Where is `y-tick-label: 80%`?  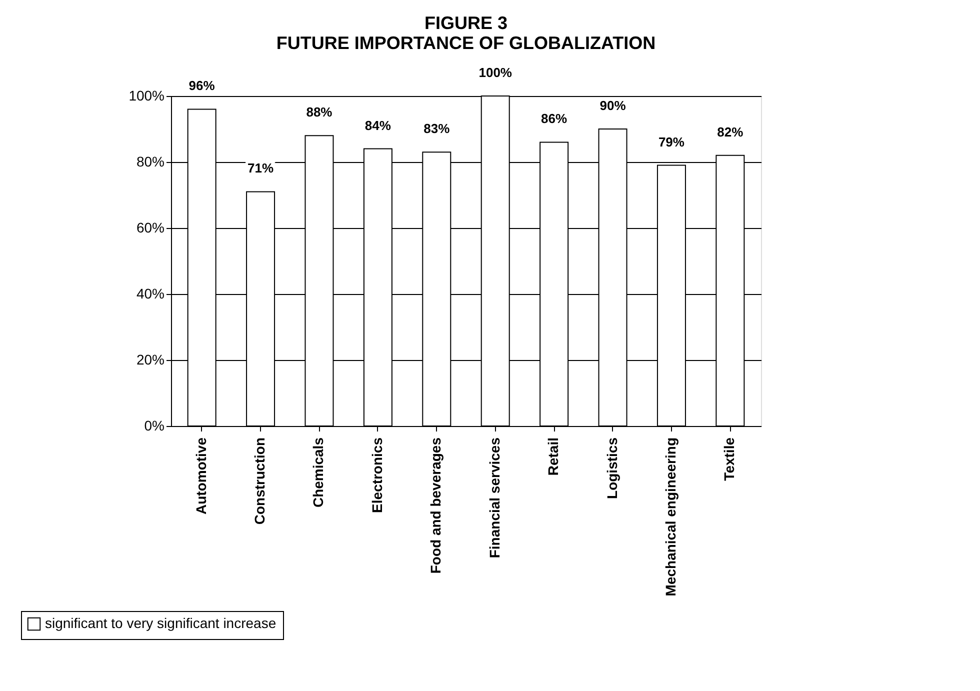 y-tick-label: 80% is located at coordinates (150, 162).